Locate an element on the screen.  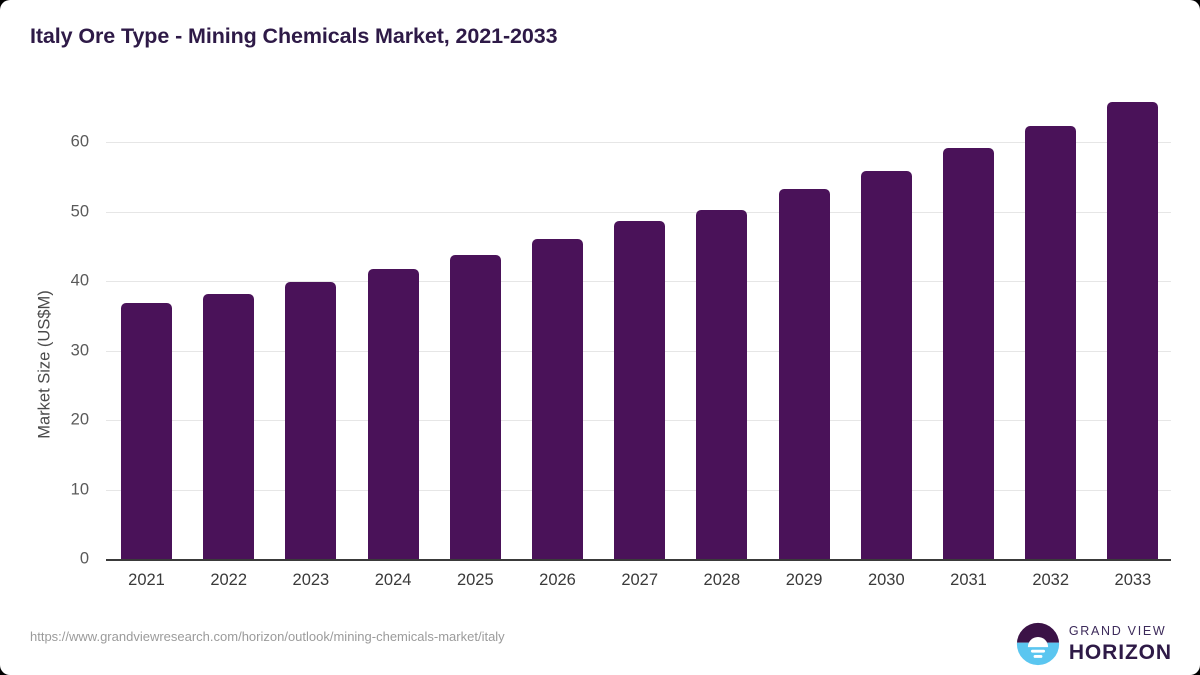
x-tick-label-2030: 2030 is located at coordinates (886, 580).